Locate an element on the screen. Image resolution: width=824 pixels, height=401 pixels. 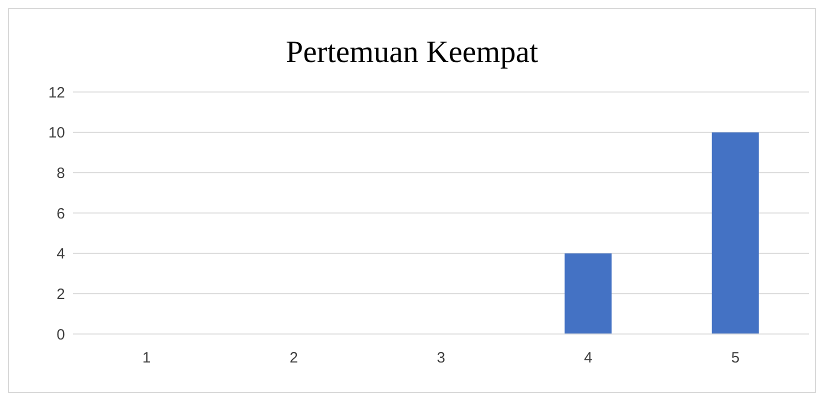
y-tick-label: 2 is located at coordinates (60, 294).